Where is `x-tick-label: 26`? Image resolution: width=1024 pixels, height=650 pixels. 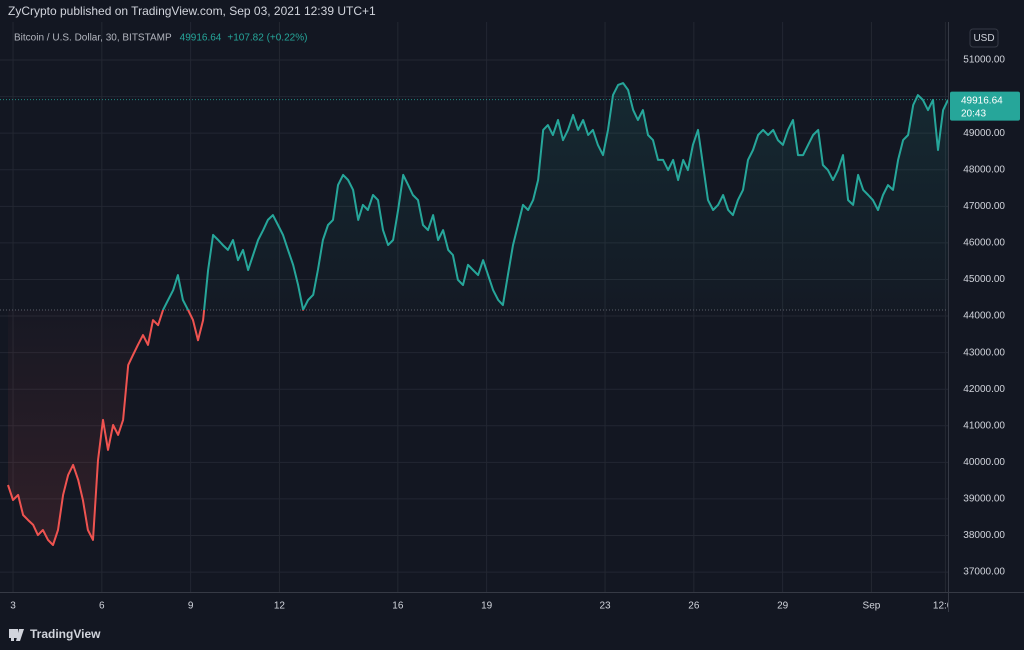
x-tick-label: 26 is located at coordinates (694, 606).